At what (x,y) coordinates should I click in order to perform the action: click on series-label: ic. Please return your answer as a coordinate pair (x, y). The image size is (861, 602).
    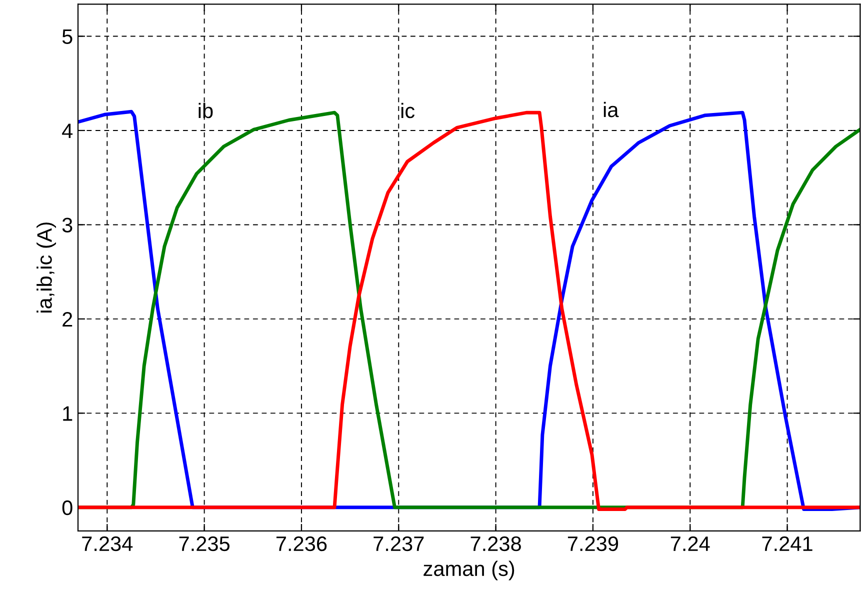
    Looking at the image, I should click on (408, 110).